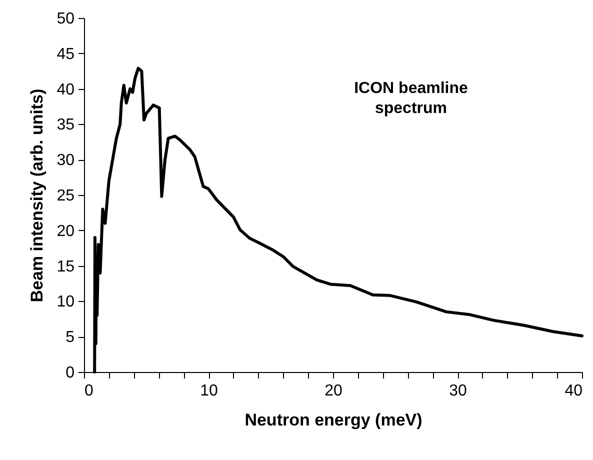  Describe the element at coordinates (65, 54) in the screenshot. I see `y-tick-label: 45` at that location.